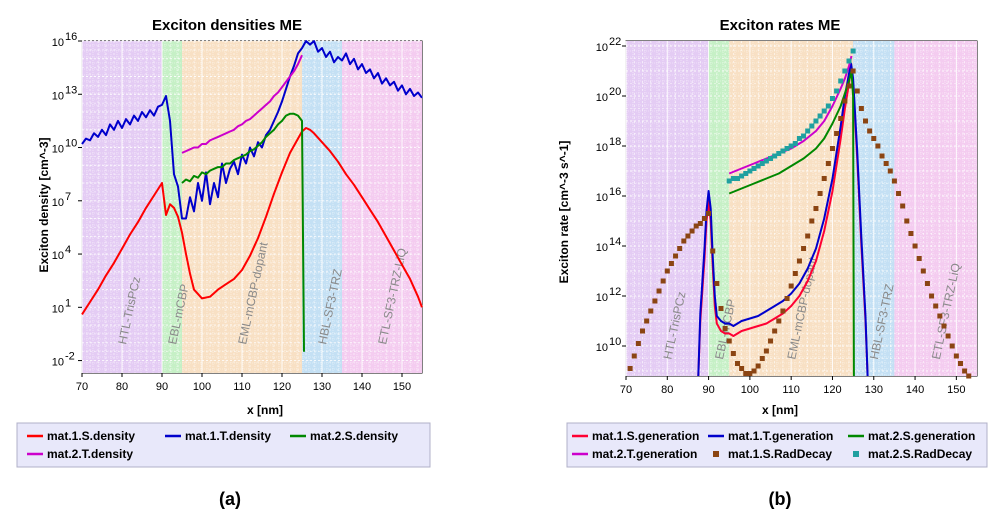 This screenshot has height=518, width=1000. I want to click on legend-entry: mat.1.S.density, so click(91, 436).